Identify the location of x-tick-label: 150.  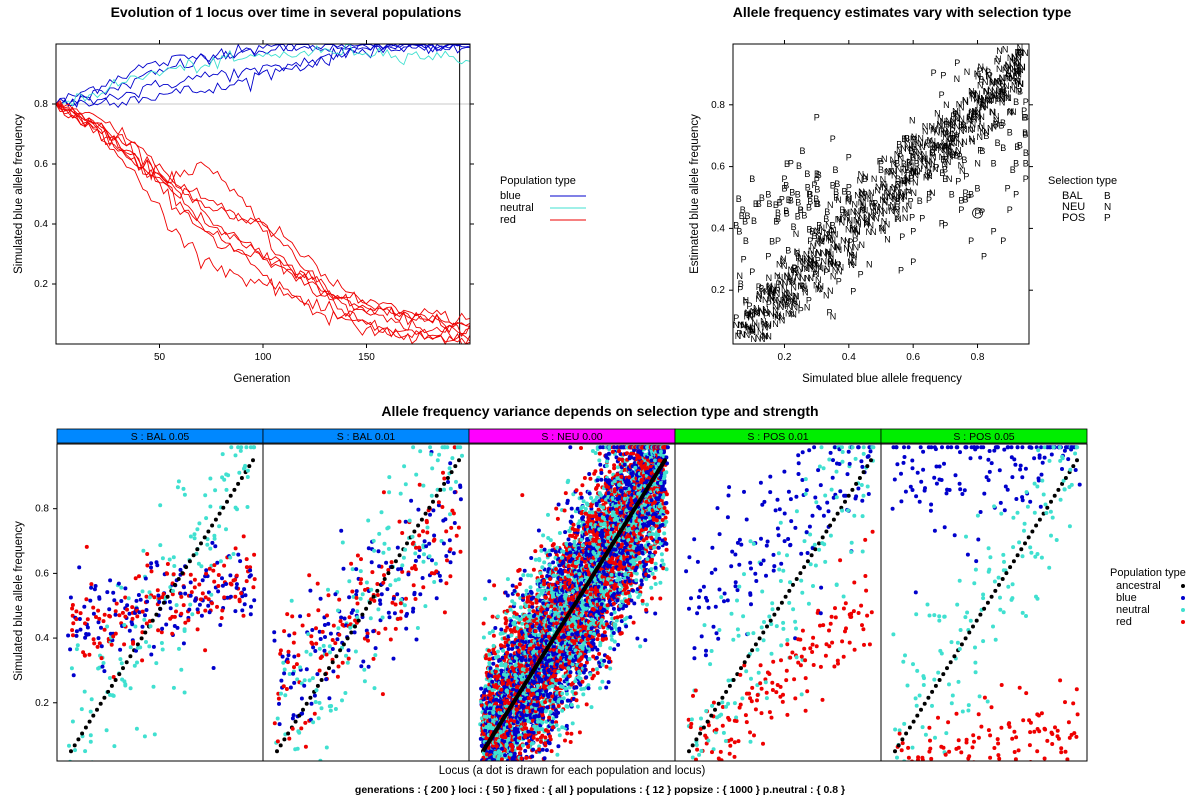
(366, 357).